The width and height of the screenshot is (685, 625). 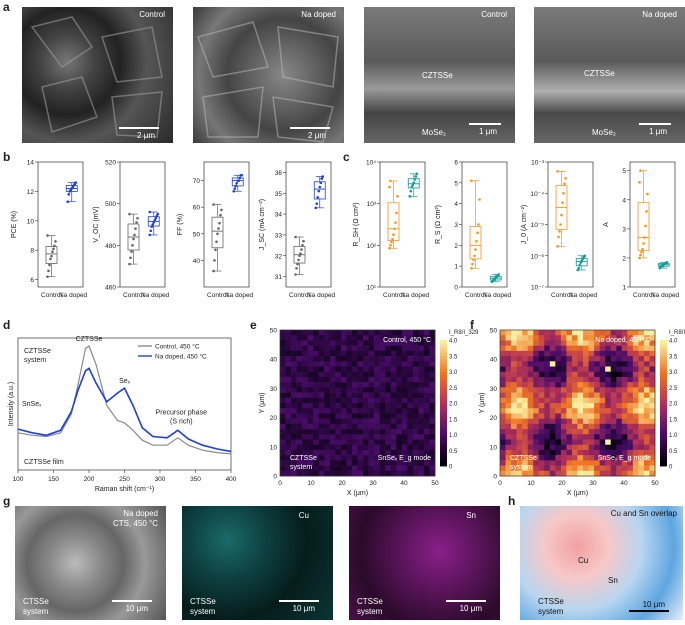 I want to click on box, so click(x=475, y=243).